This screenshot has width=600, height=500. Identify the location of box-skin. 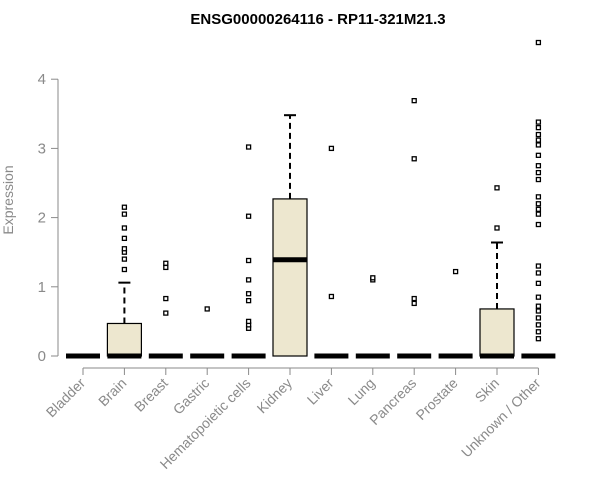
(497, 272).